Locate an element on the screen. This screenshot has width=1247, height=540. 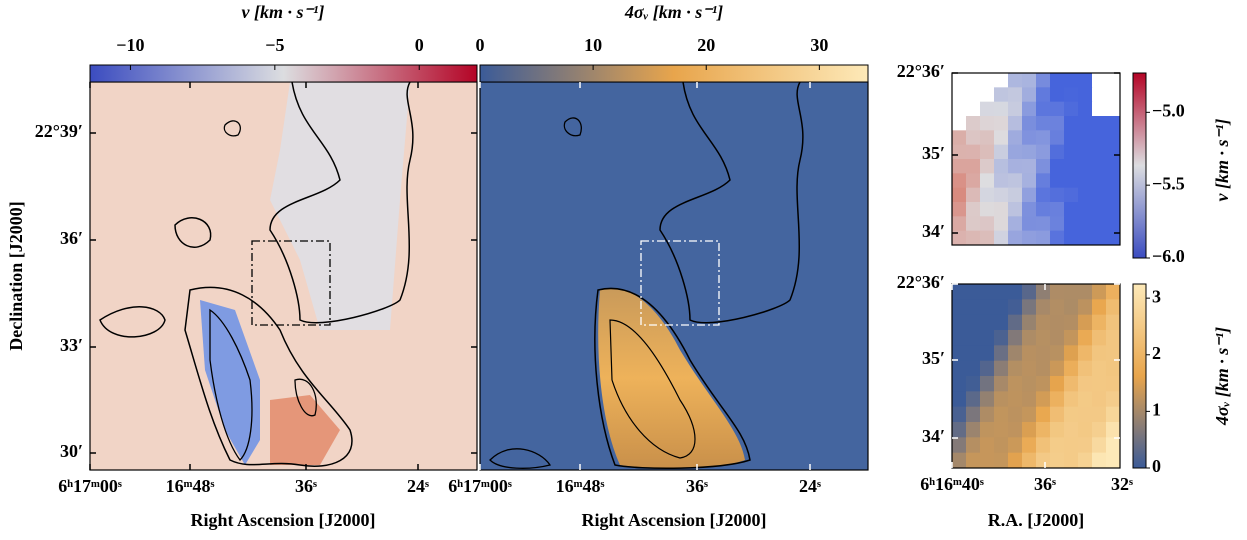
colorbar-tick-label: −10 is located at coordinates (130, 45).